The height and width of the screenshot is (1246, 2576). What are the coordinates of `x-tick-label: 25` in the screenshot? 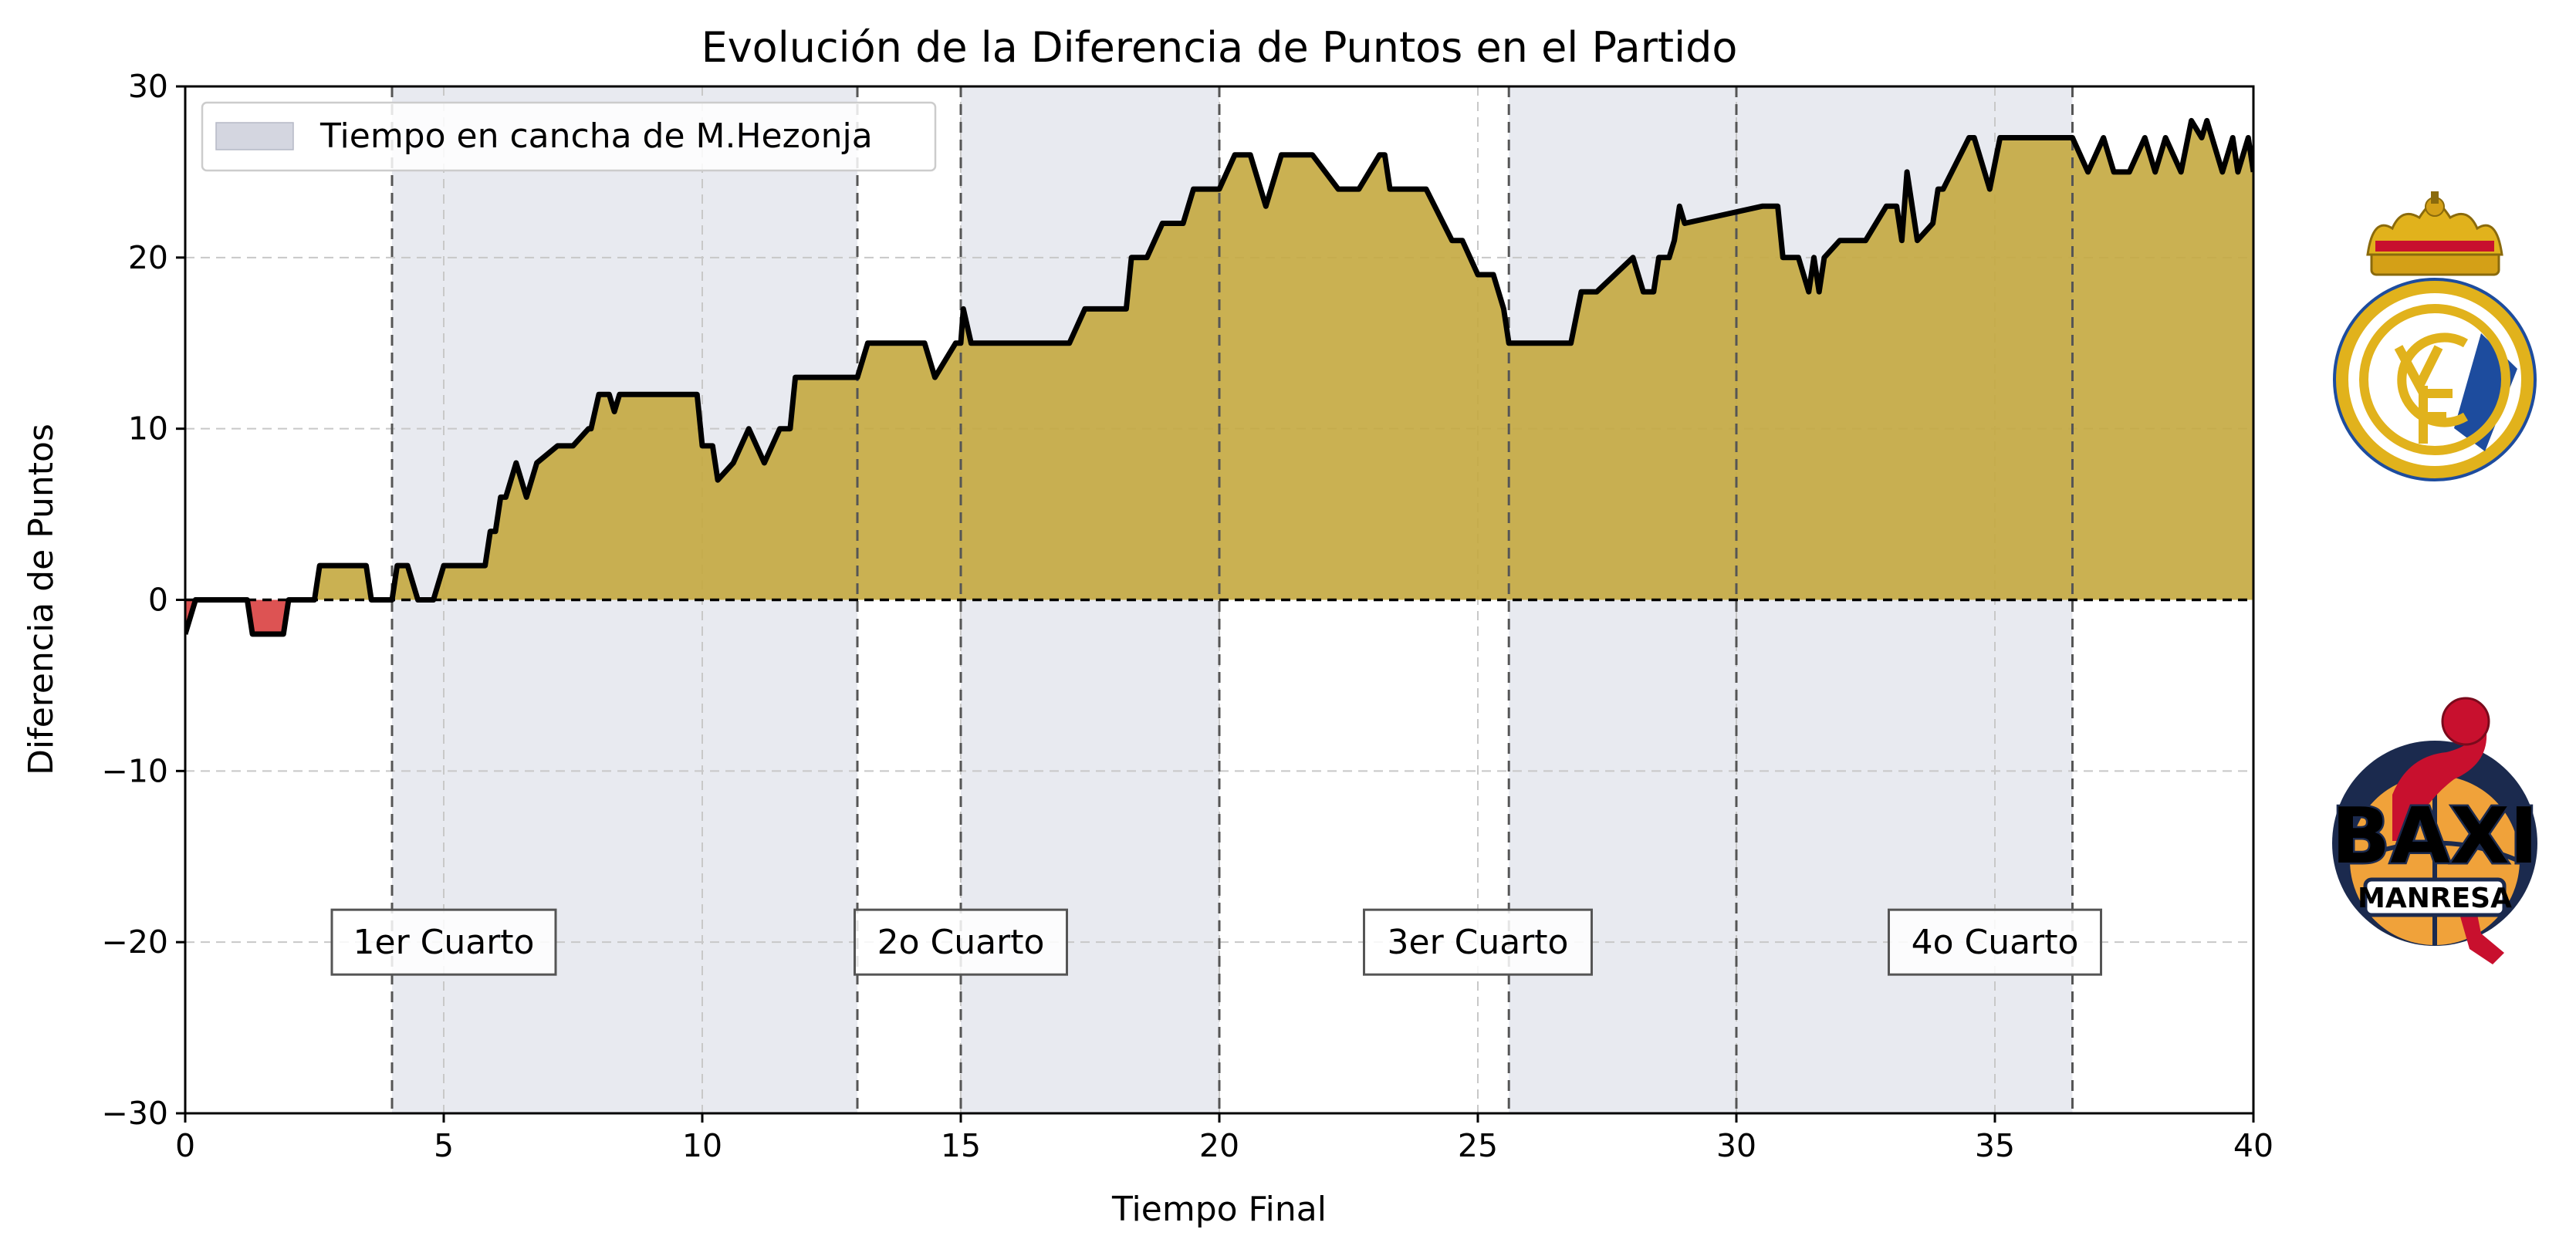 It's located at (1478, 1145).